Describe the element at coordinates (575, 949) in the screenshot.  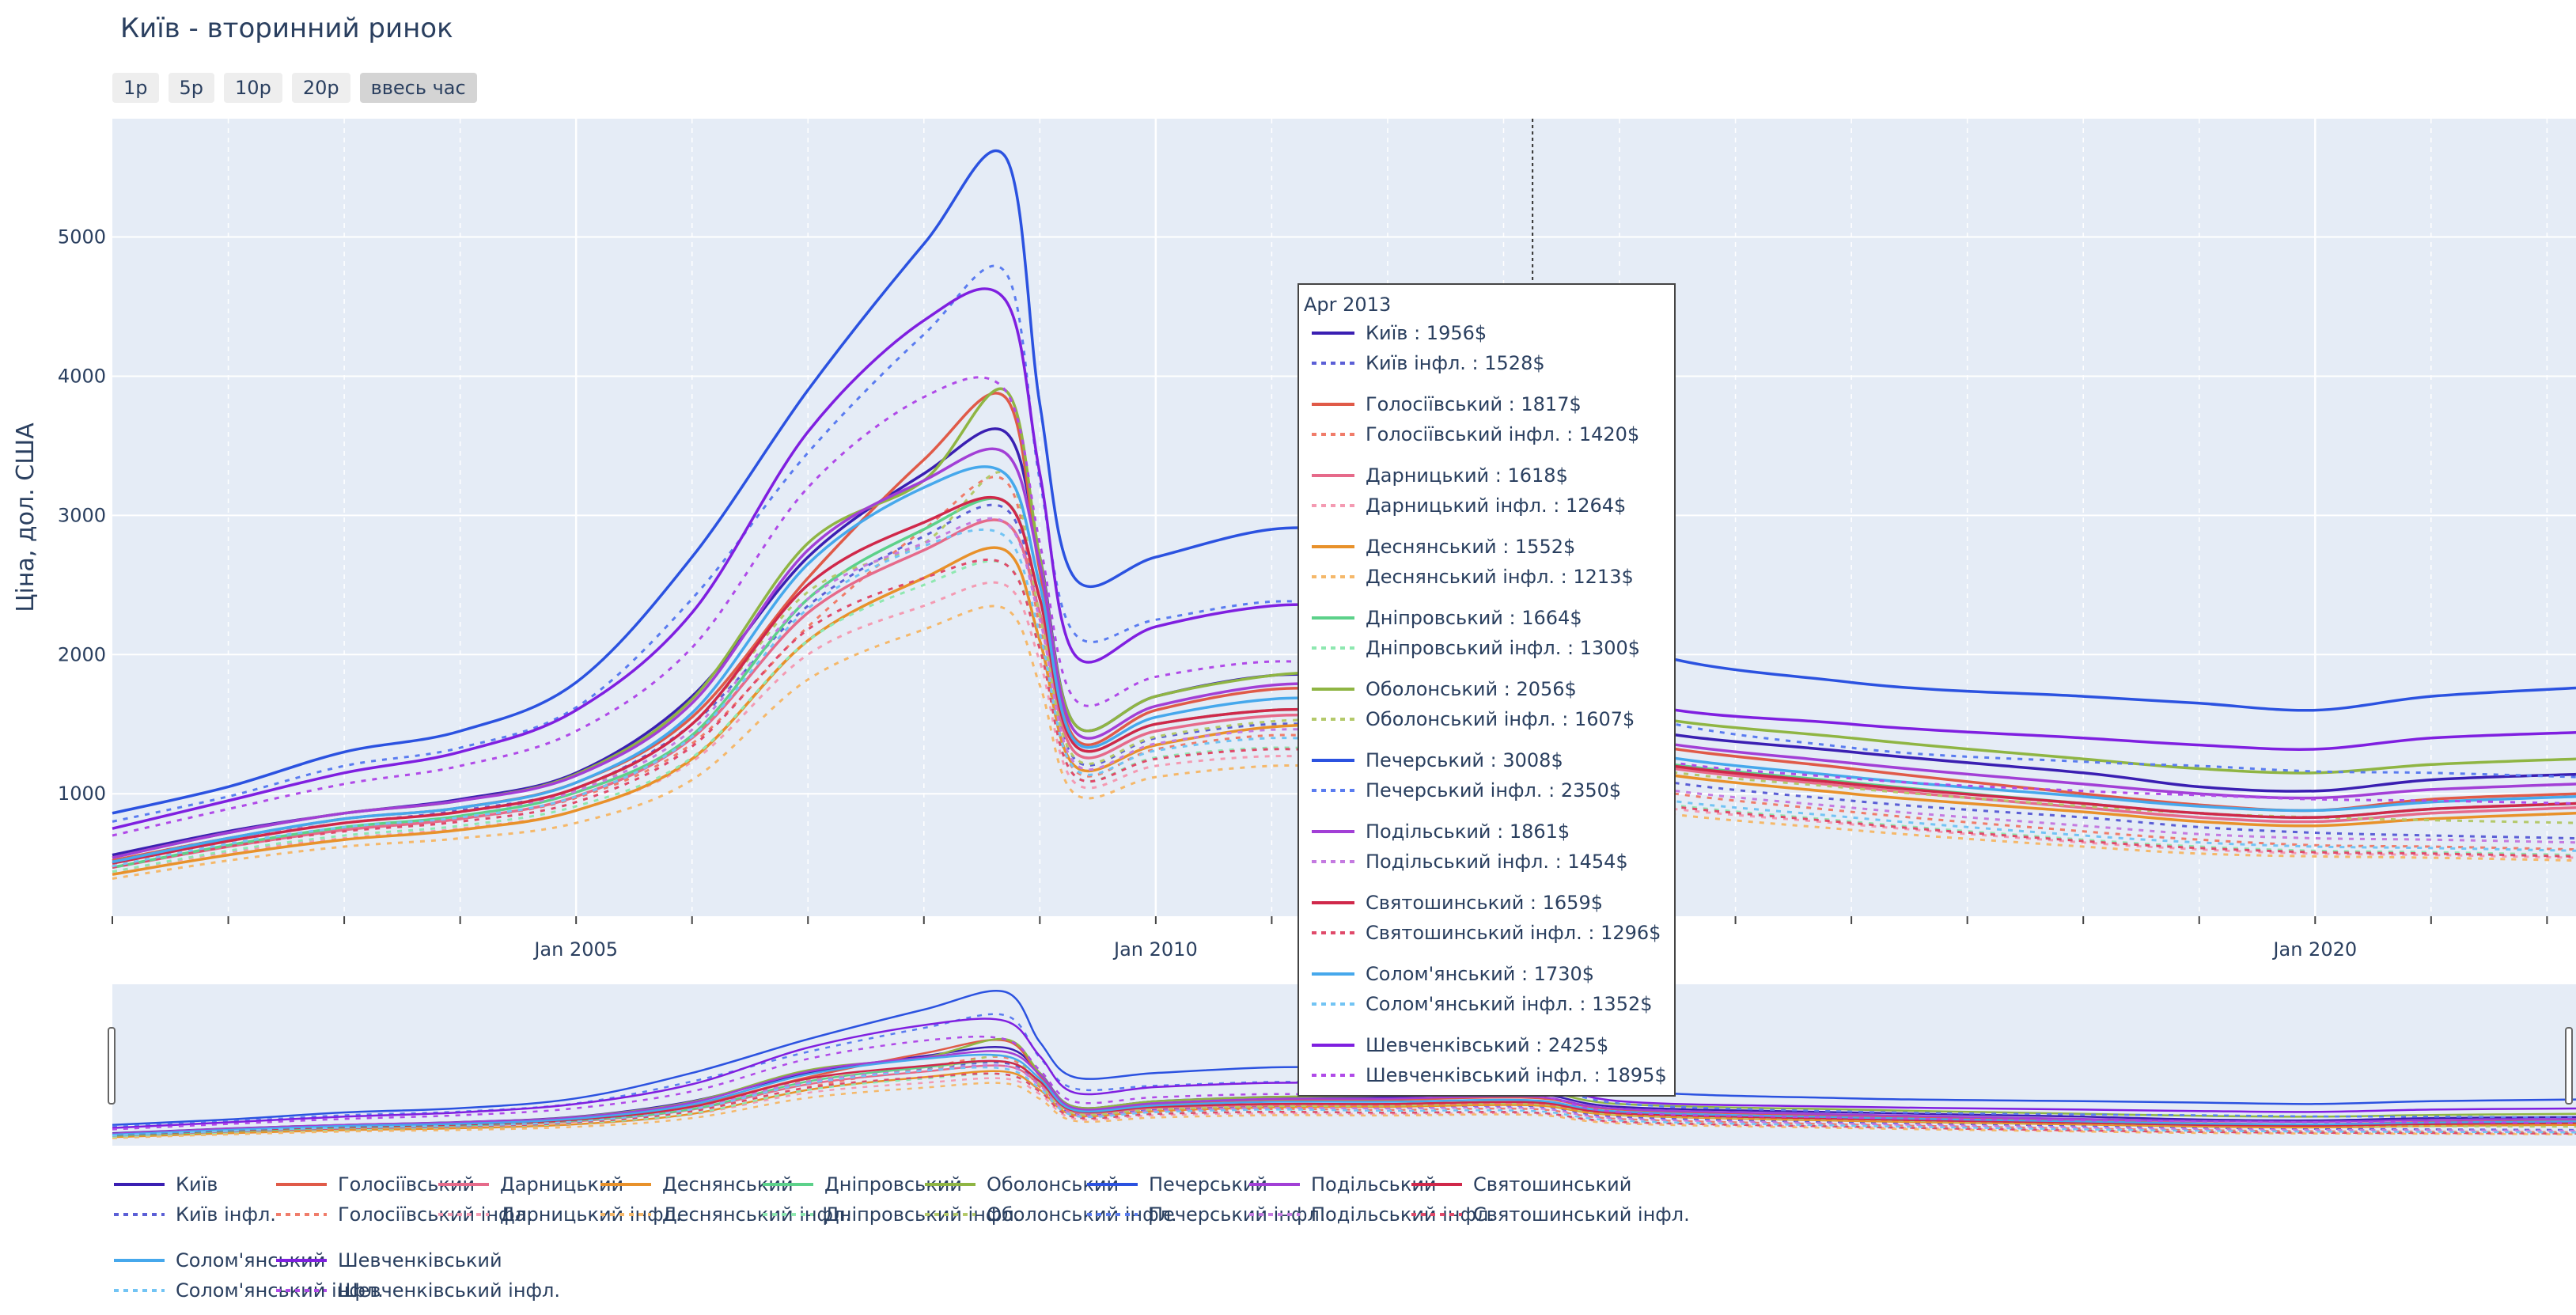
I see `x-tick-label: Jan 2005` at that location.